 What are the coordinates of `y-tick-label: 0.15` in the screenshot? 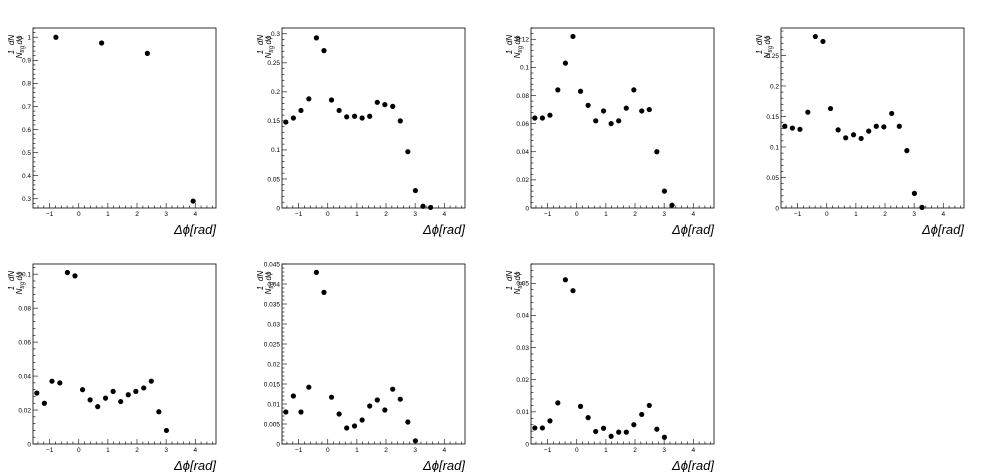 It's located at (273, 121).